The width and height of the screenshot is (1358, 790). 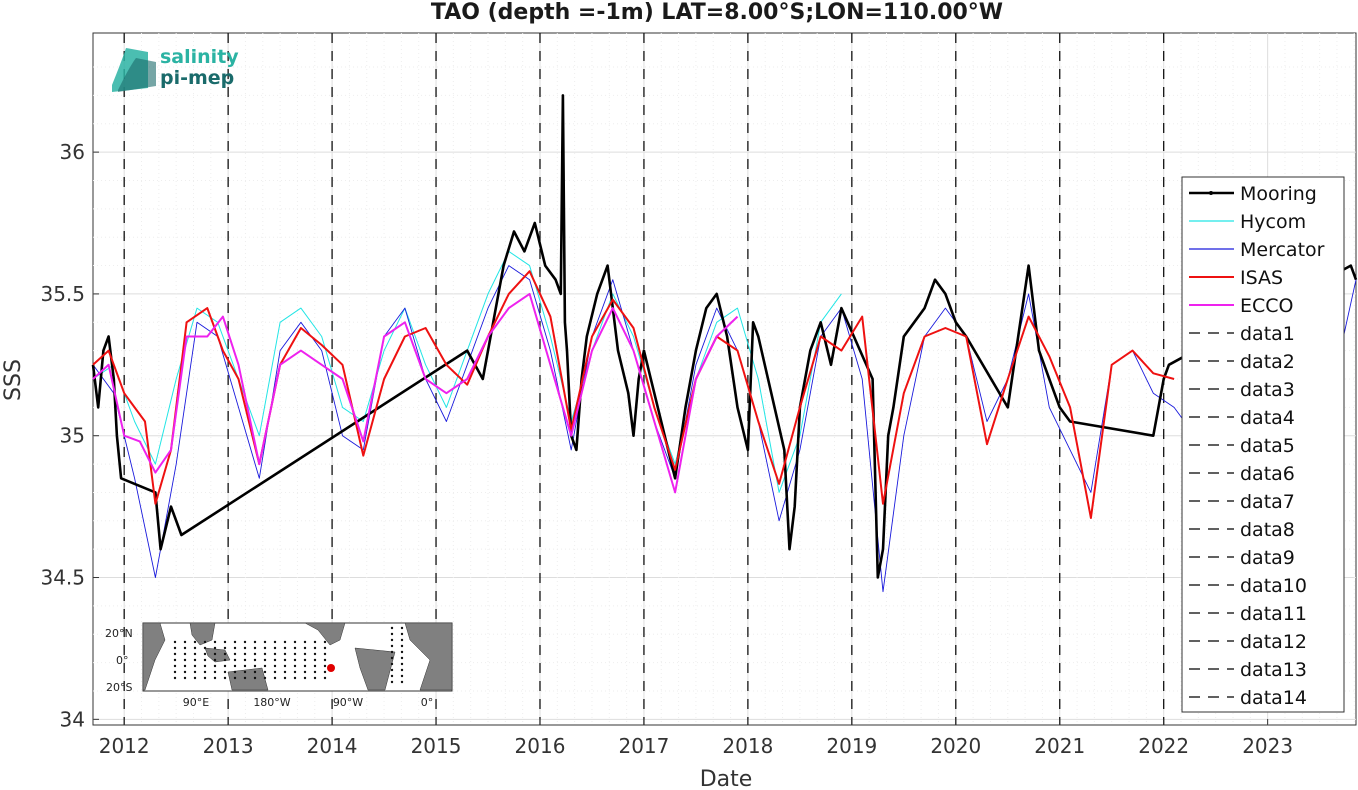 I want to click on inset-land, so click(x=297, y=656).